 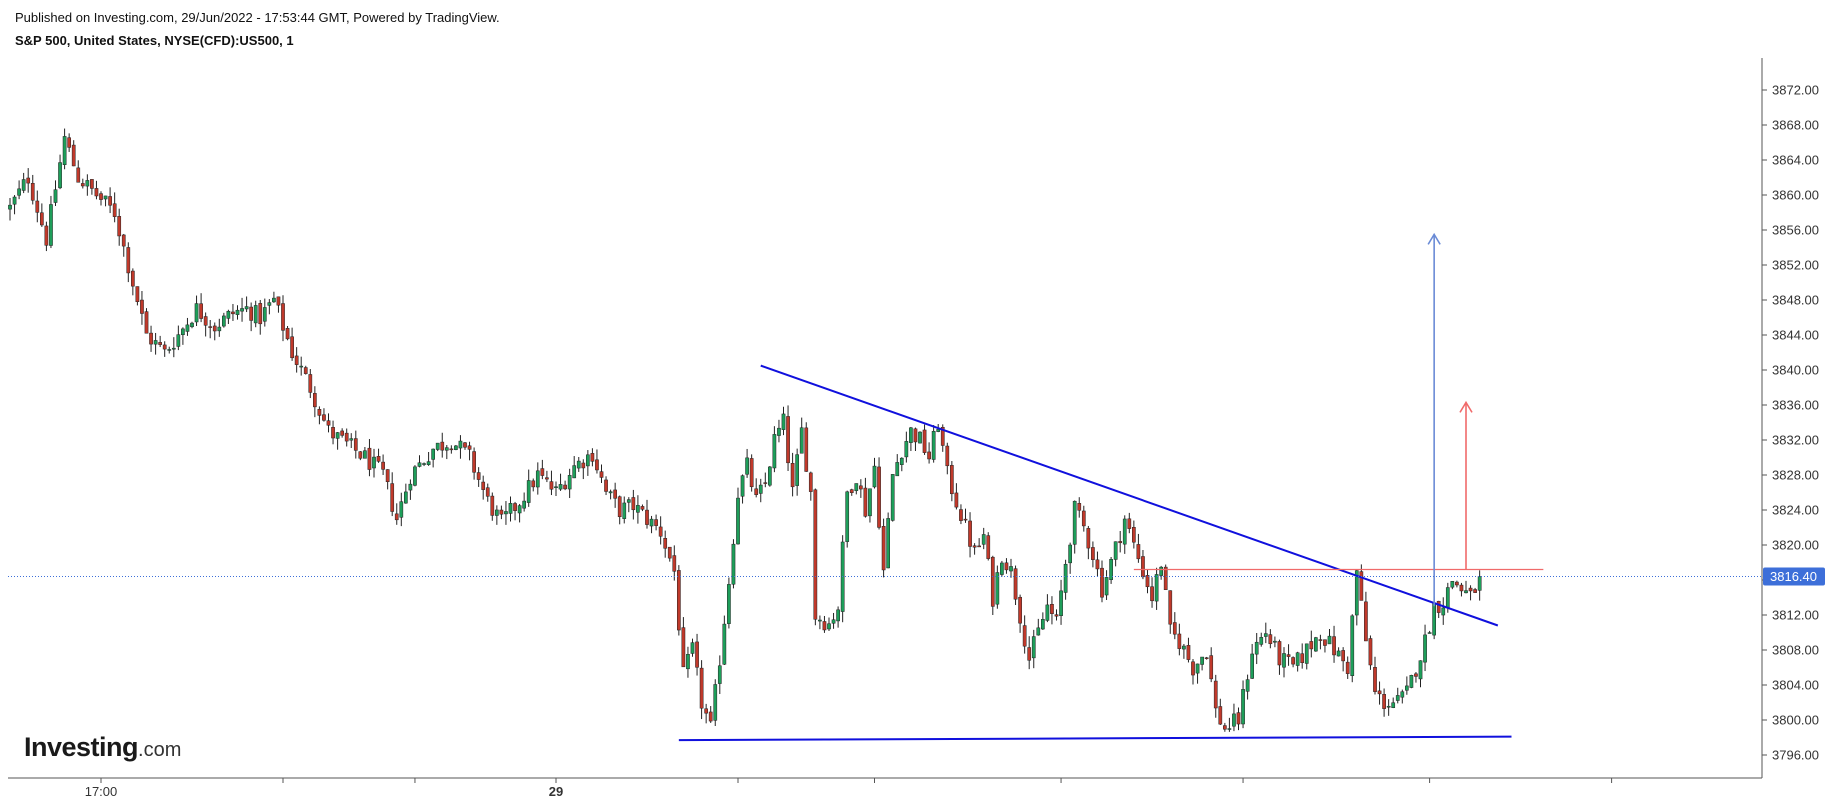 What do you see at coordinates (1793, 576) in the screenshot?
I see `last-price-label: 3816.40` at bounding box center [1793, 576].